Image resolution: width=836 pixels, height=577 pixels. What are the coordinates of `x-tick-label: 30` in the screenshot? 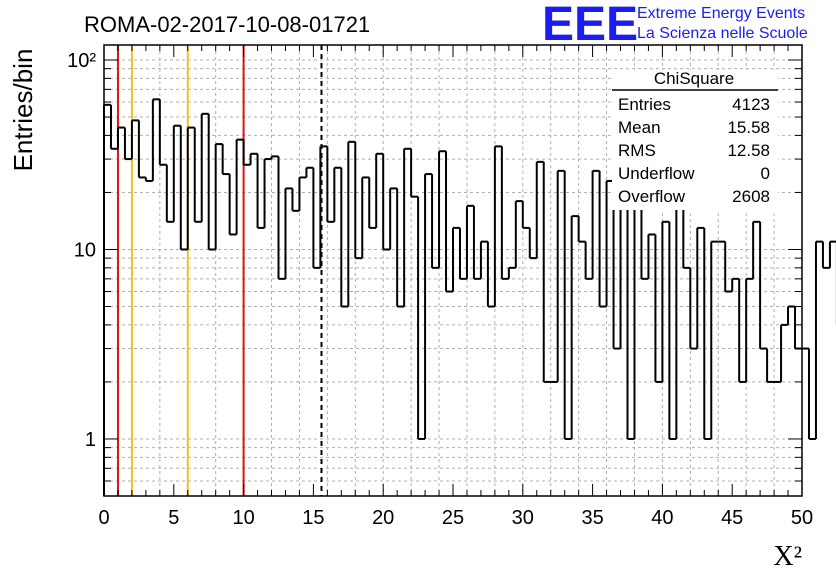 It's located at (523, 518).